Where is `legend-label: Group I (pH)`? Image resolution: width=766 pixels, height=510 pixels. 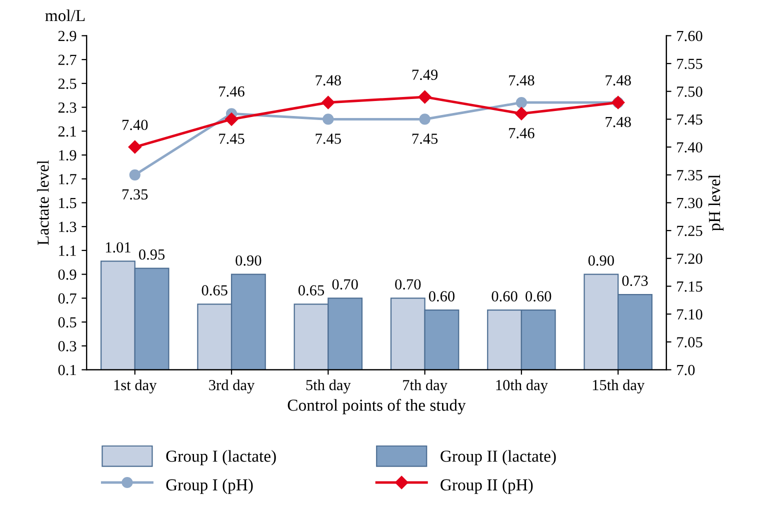
legend-label: Group I (pH) is located at coordinates (209, 486).